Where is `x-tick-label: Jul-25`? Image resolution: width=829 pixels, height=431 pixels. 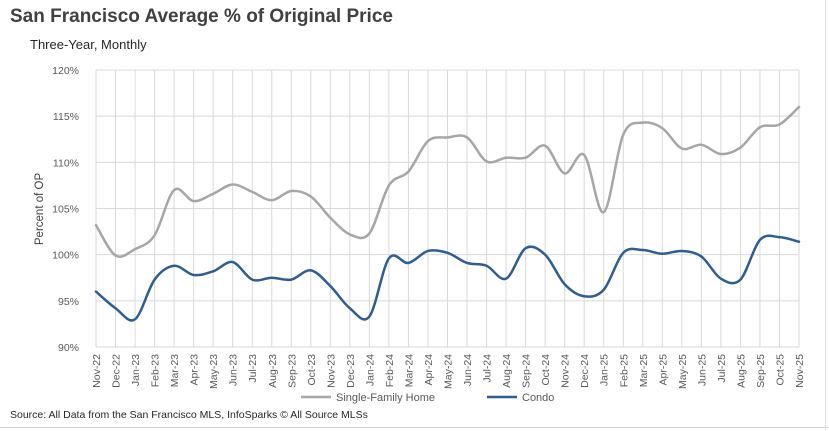 x-tick-label: Jul-25 is located at coordinates (722, 368).